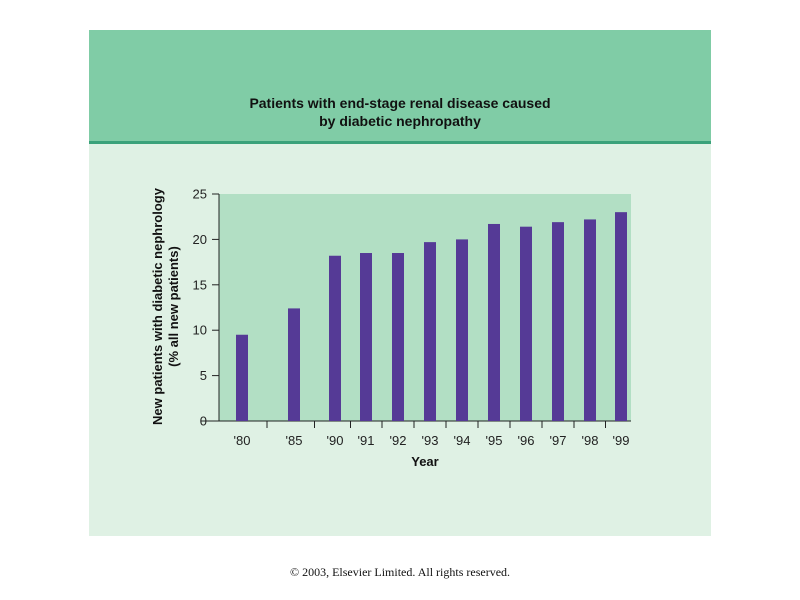 Image resolution: width=800 pixels, height=600 pixels. Describe the element at coordinates (366, 440) in the screenshot. I see `x-tick-label: '91` at that location.